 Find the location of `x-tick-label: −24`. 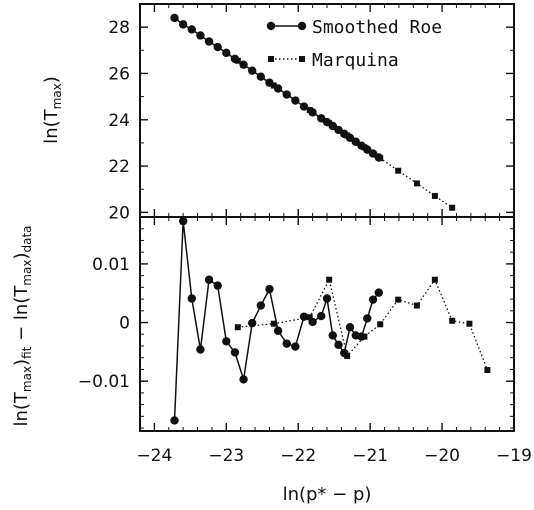

x-tick-label: −24 is located at coordinates (154, 456).